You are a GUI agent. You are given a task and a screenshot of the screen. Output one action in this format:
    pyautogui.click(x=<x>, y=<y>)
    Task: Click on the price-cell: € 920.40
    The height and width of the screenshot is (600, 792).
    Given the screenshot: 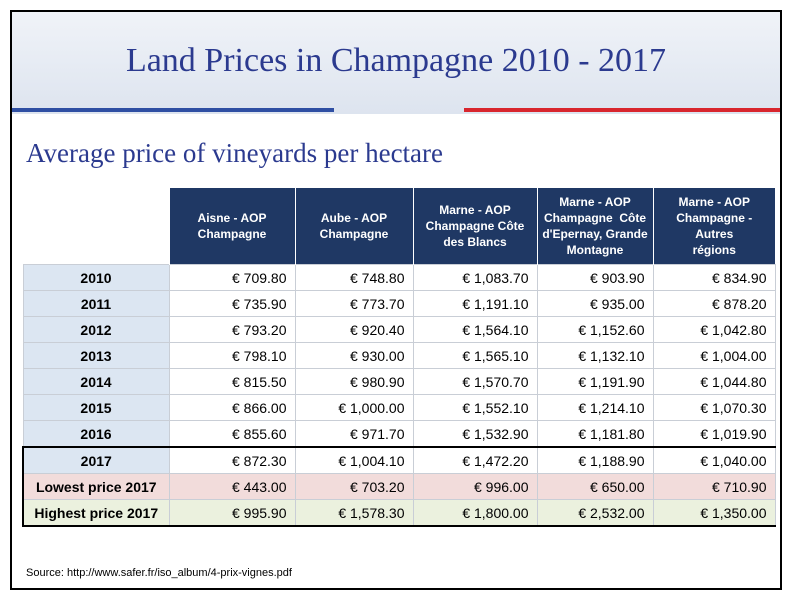 What is the action you would take?
    pyautogui.click(x=354, y=329)
    